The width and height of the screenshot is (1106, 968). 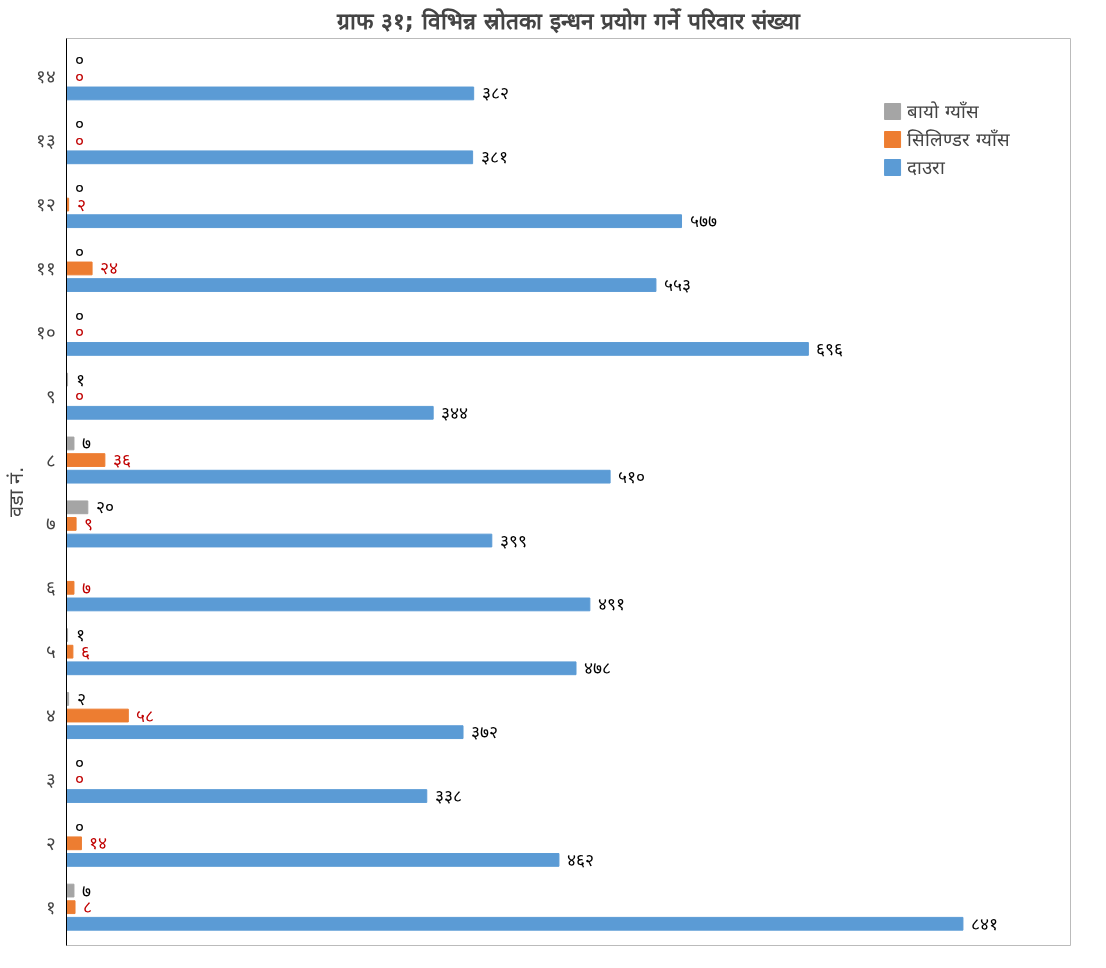 I want to click on y-tick-label: ११, so click(x=45, y=268).